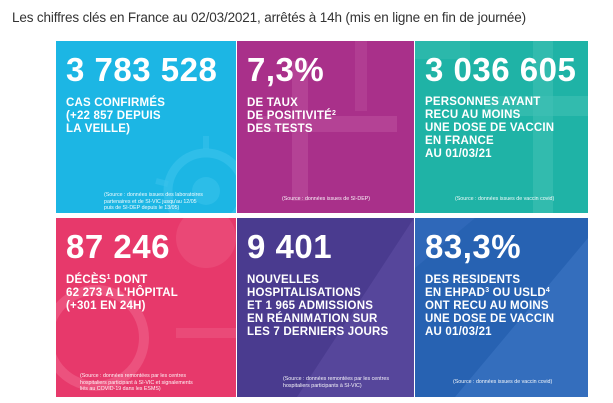  I want to click on positivity-rate-value: 7,3%, so click(286, 69).